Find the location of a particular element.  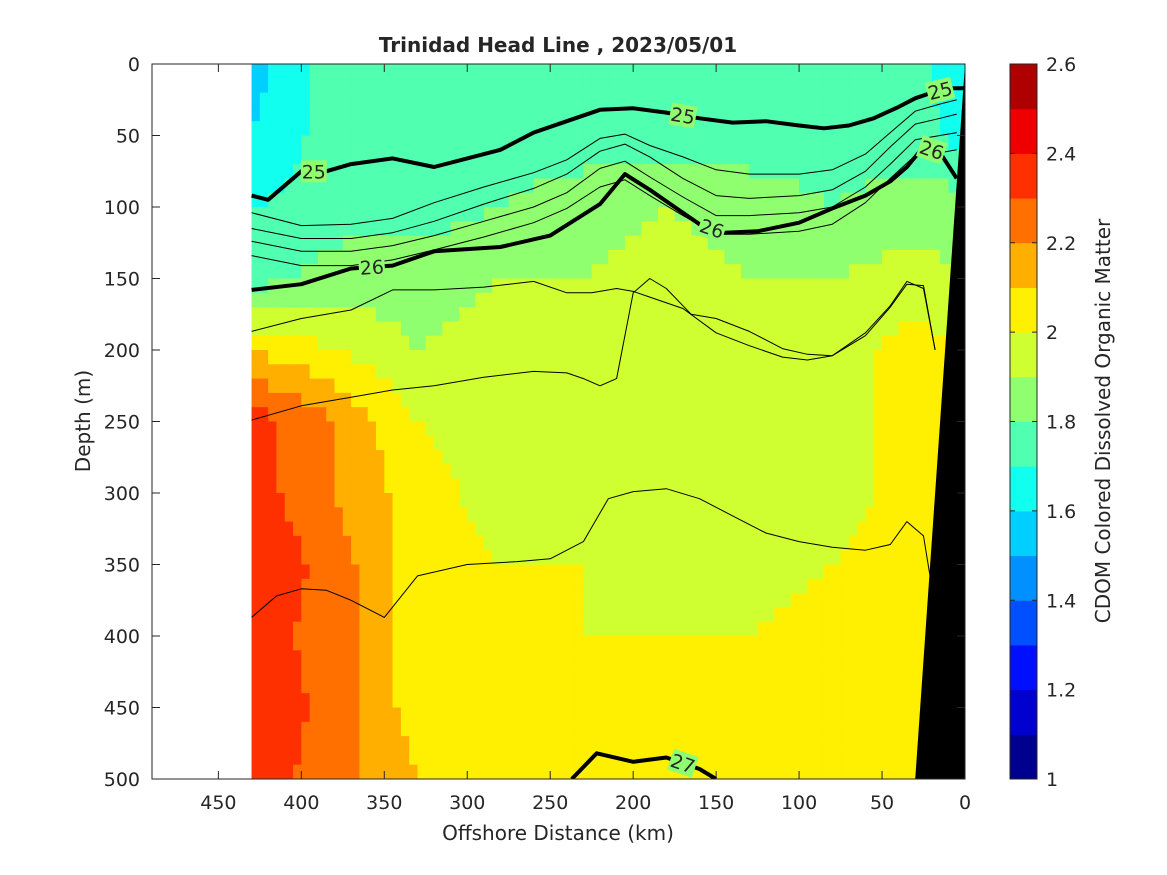

colorbar-tick-label: 2.4 is located at coordinates (1061, 154).